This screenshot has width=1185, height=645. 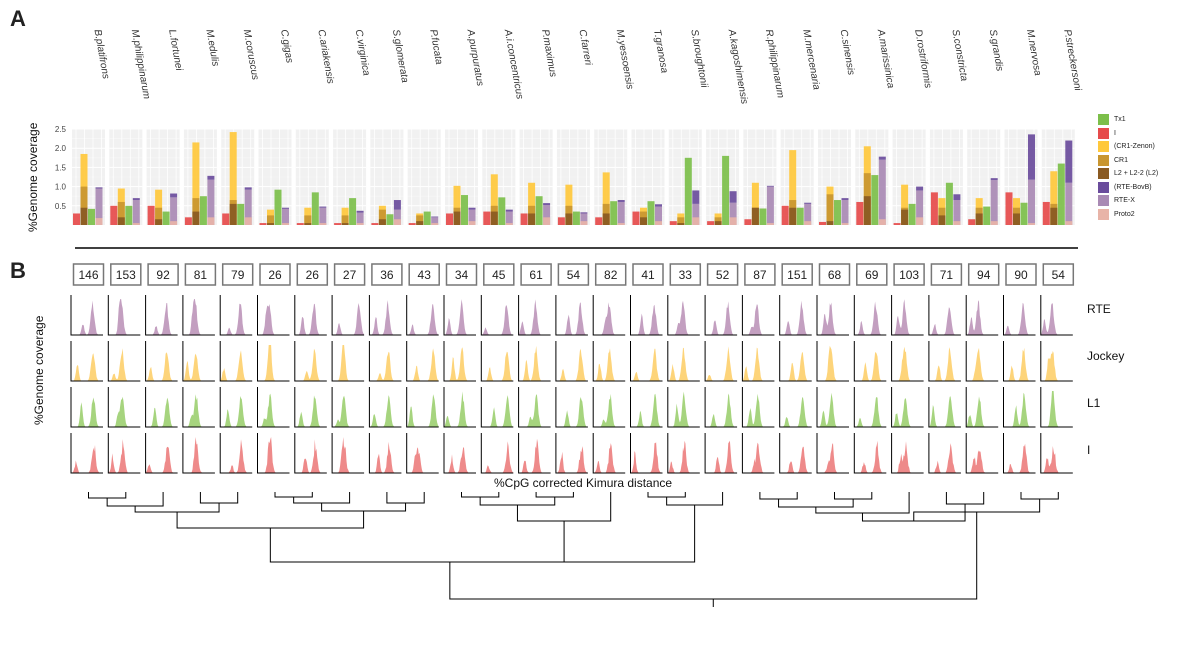 I want to click on legend-label: I, so click(x=1115, y=133).